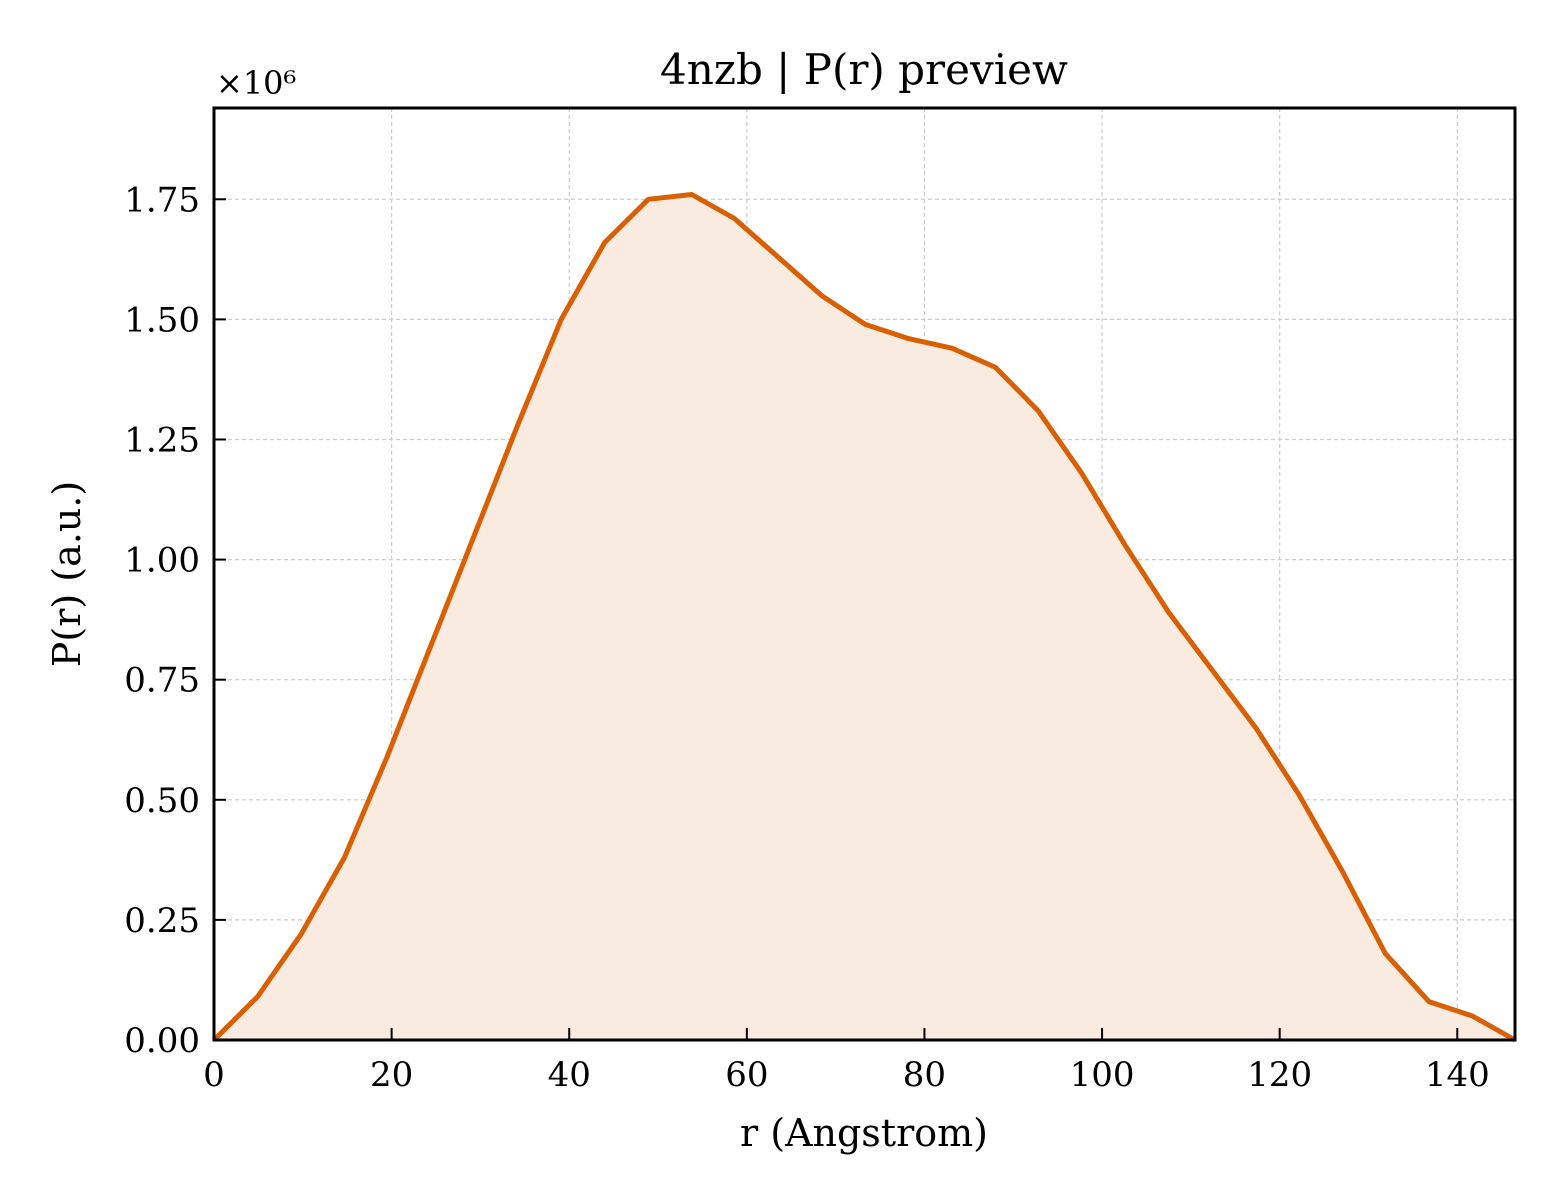 Image resolution: width=1560 pixels, height=1200 pixels. What do you see at coordinates (924, 1075) in the screenshot?
I see `x-tick-label: 80` at bounding box center [924, 1075].